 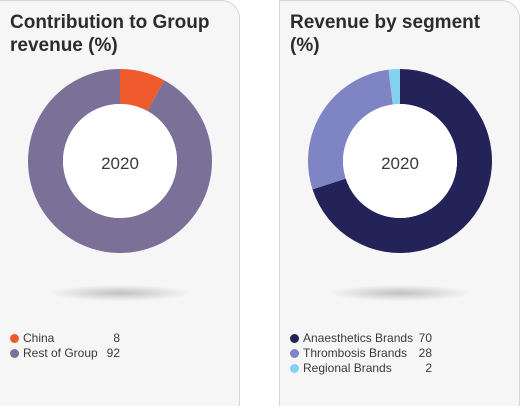 I want to click on donut-slice-regional-brands, so click(x=394, y=87).